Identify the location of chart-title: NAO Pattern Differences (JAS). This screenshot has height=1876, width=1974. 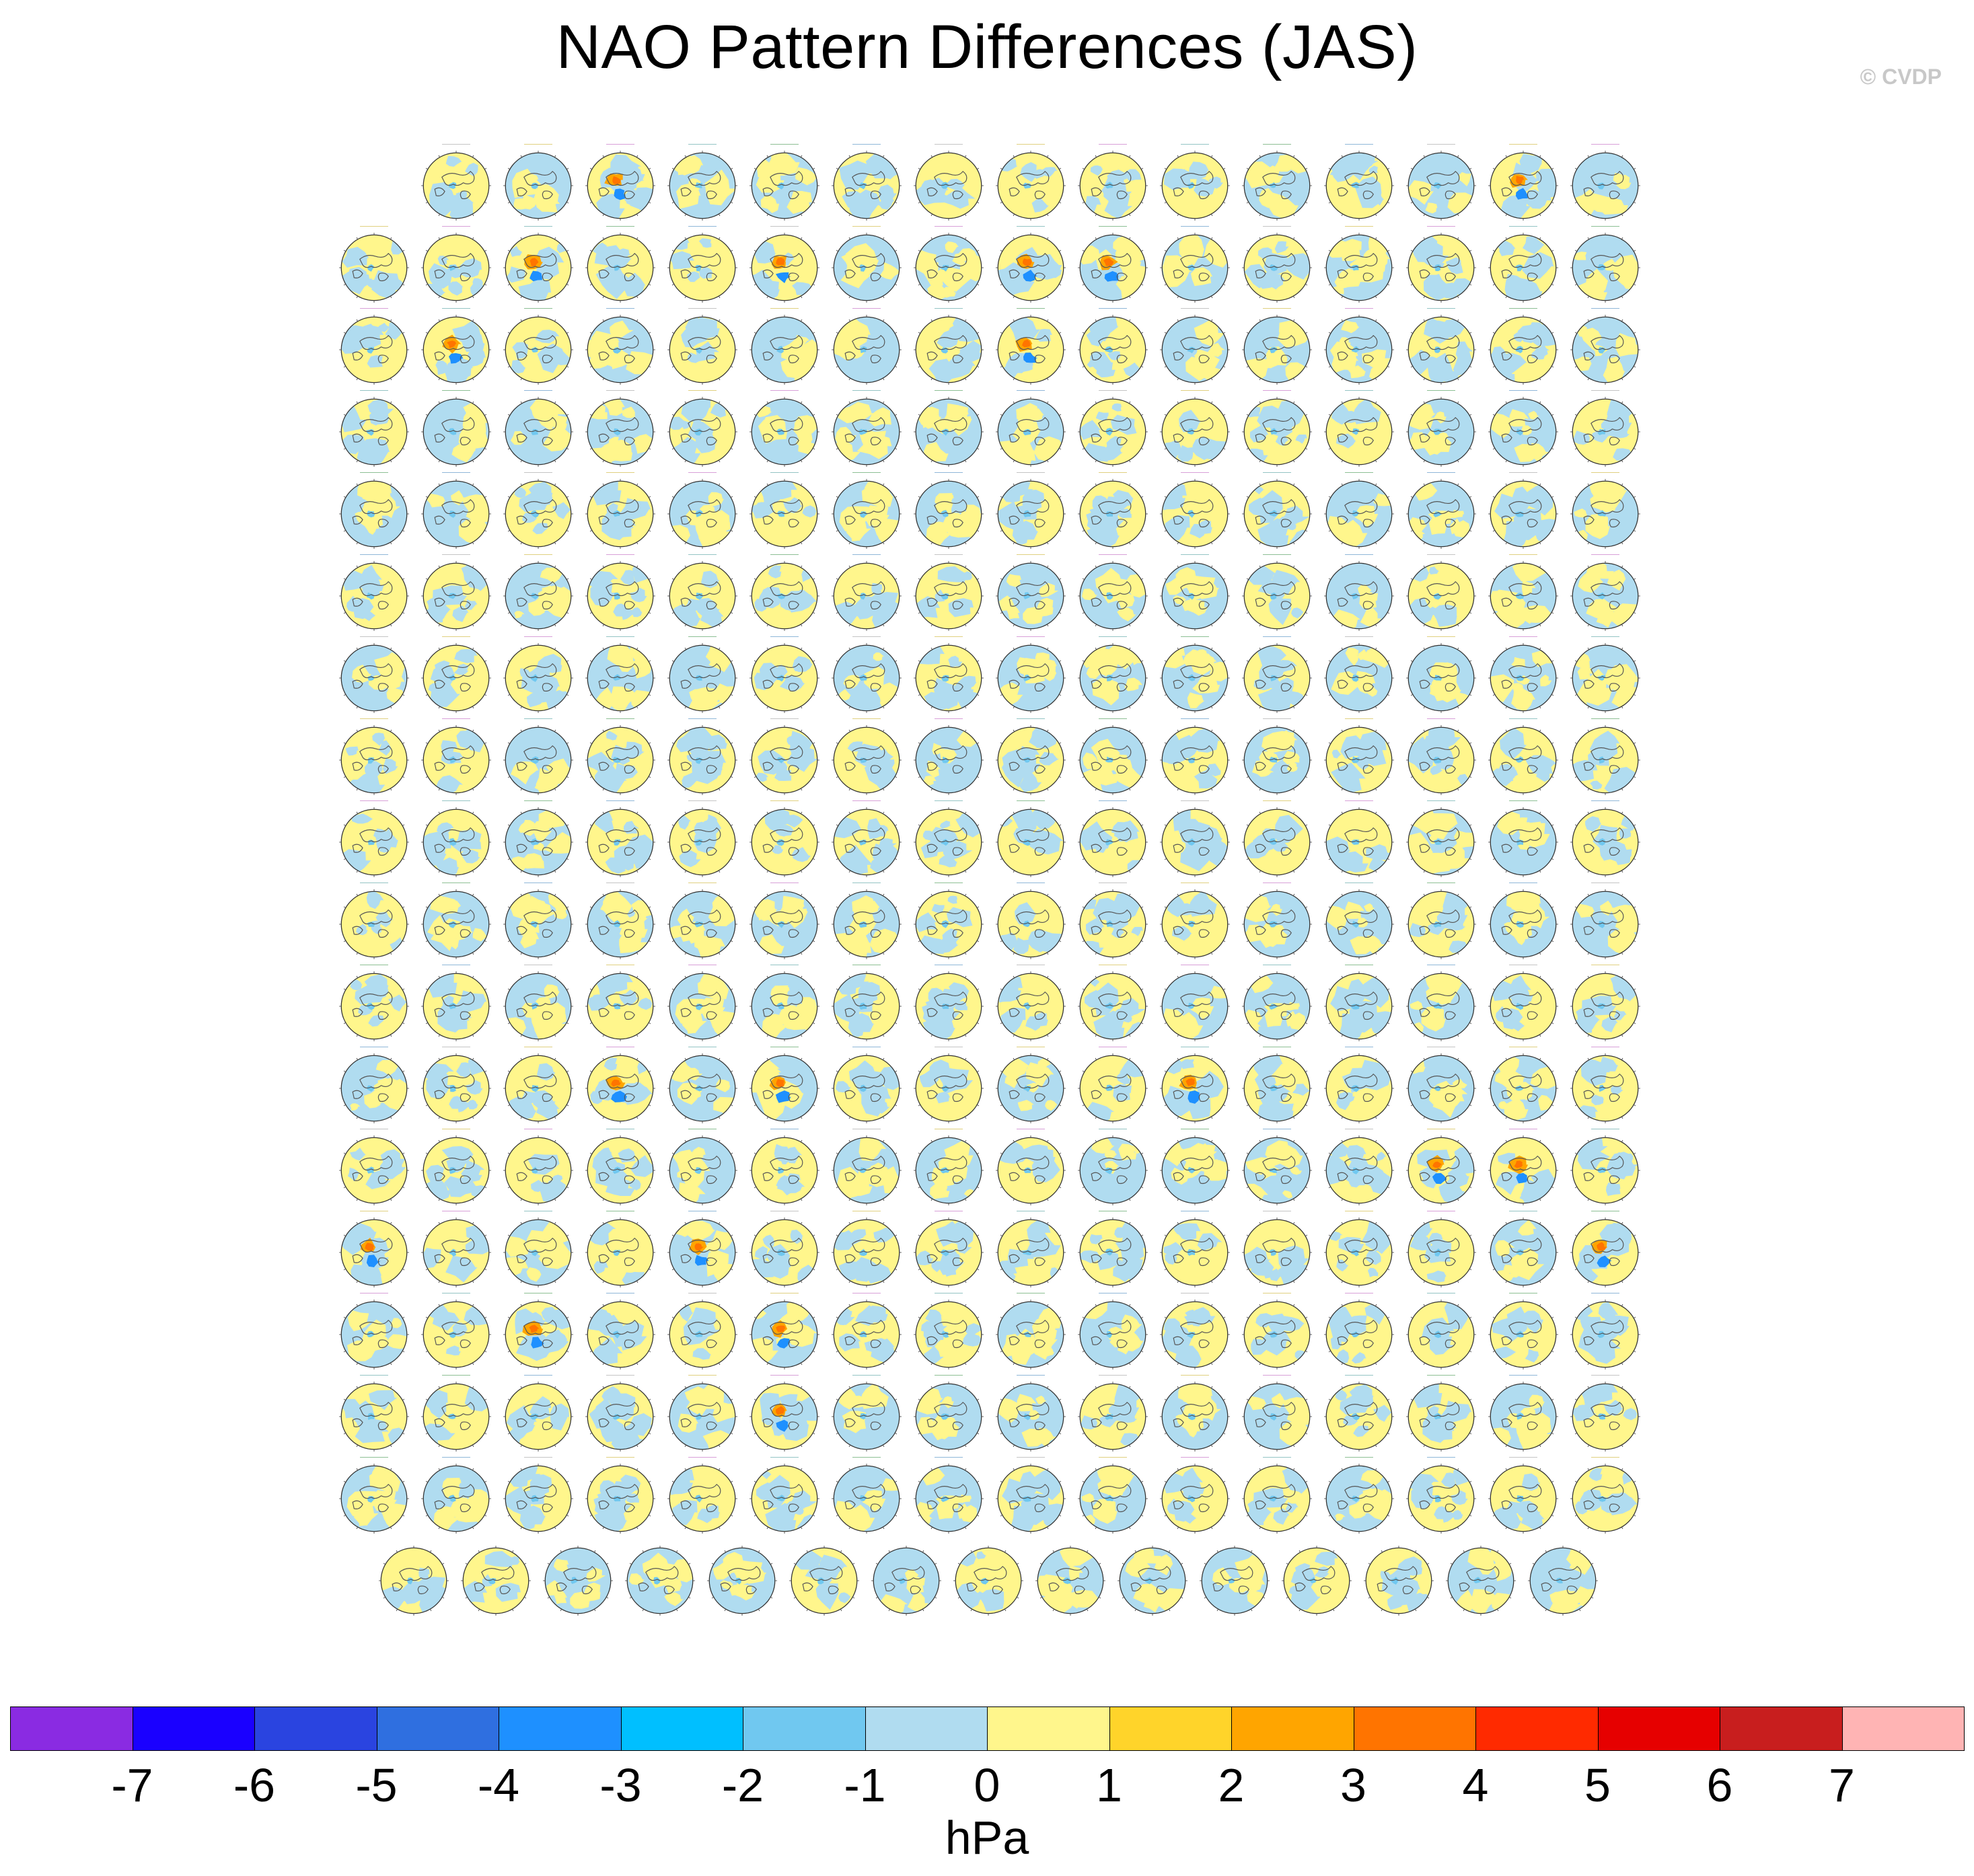
(987, 47).